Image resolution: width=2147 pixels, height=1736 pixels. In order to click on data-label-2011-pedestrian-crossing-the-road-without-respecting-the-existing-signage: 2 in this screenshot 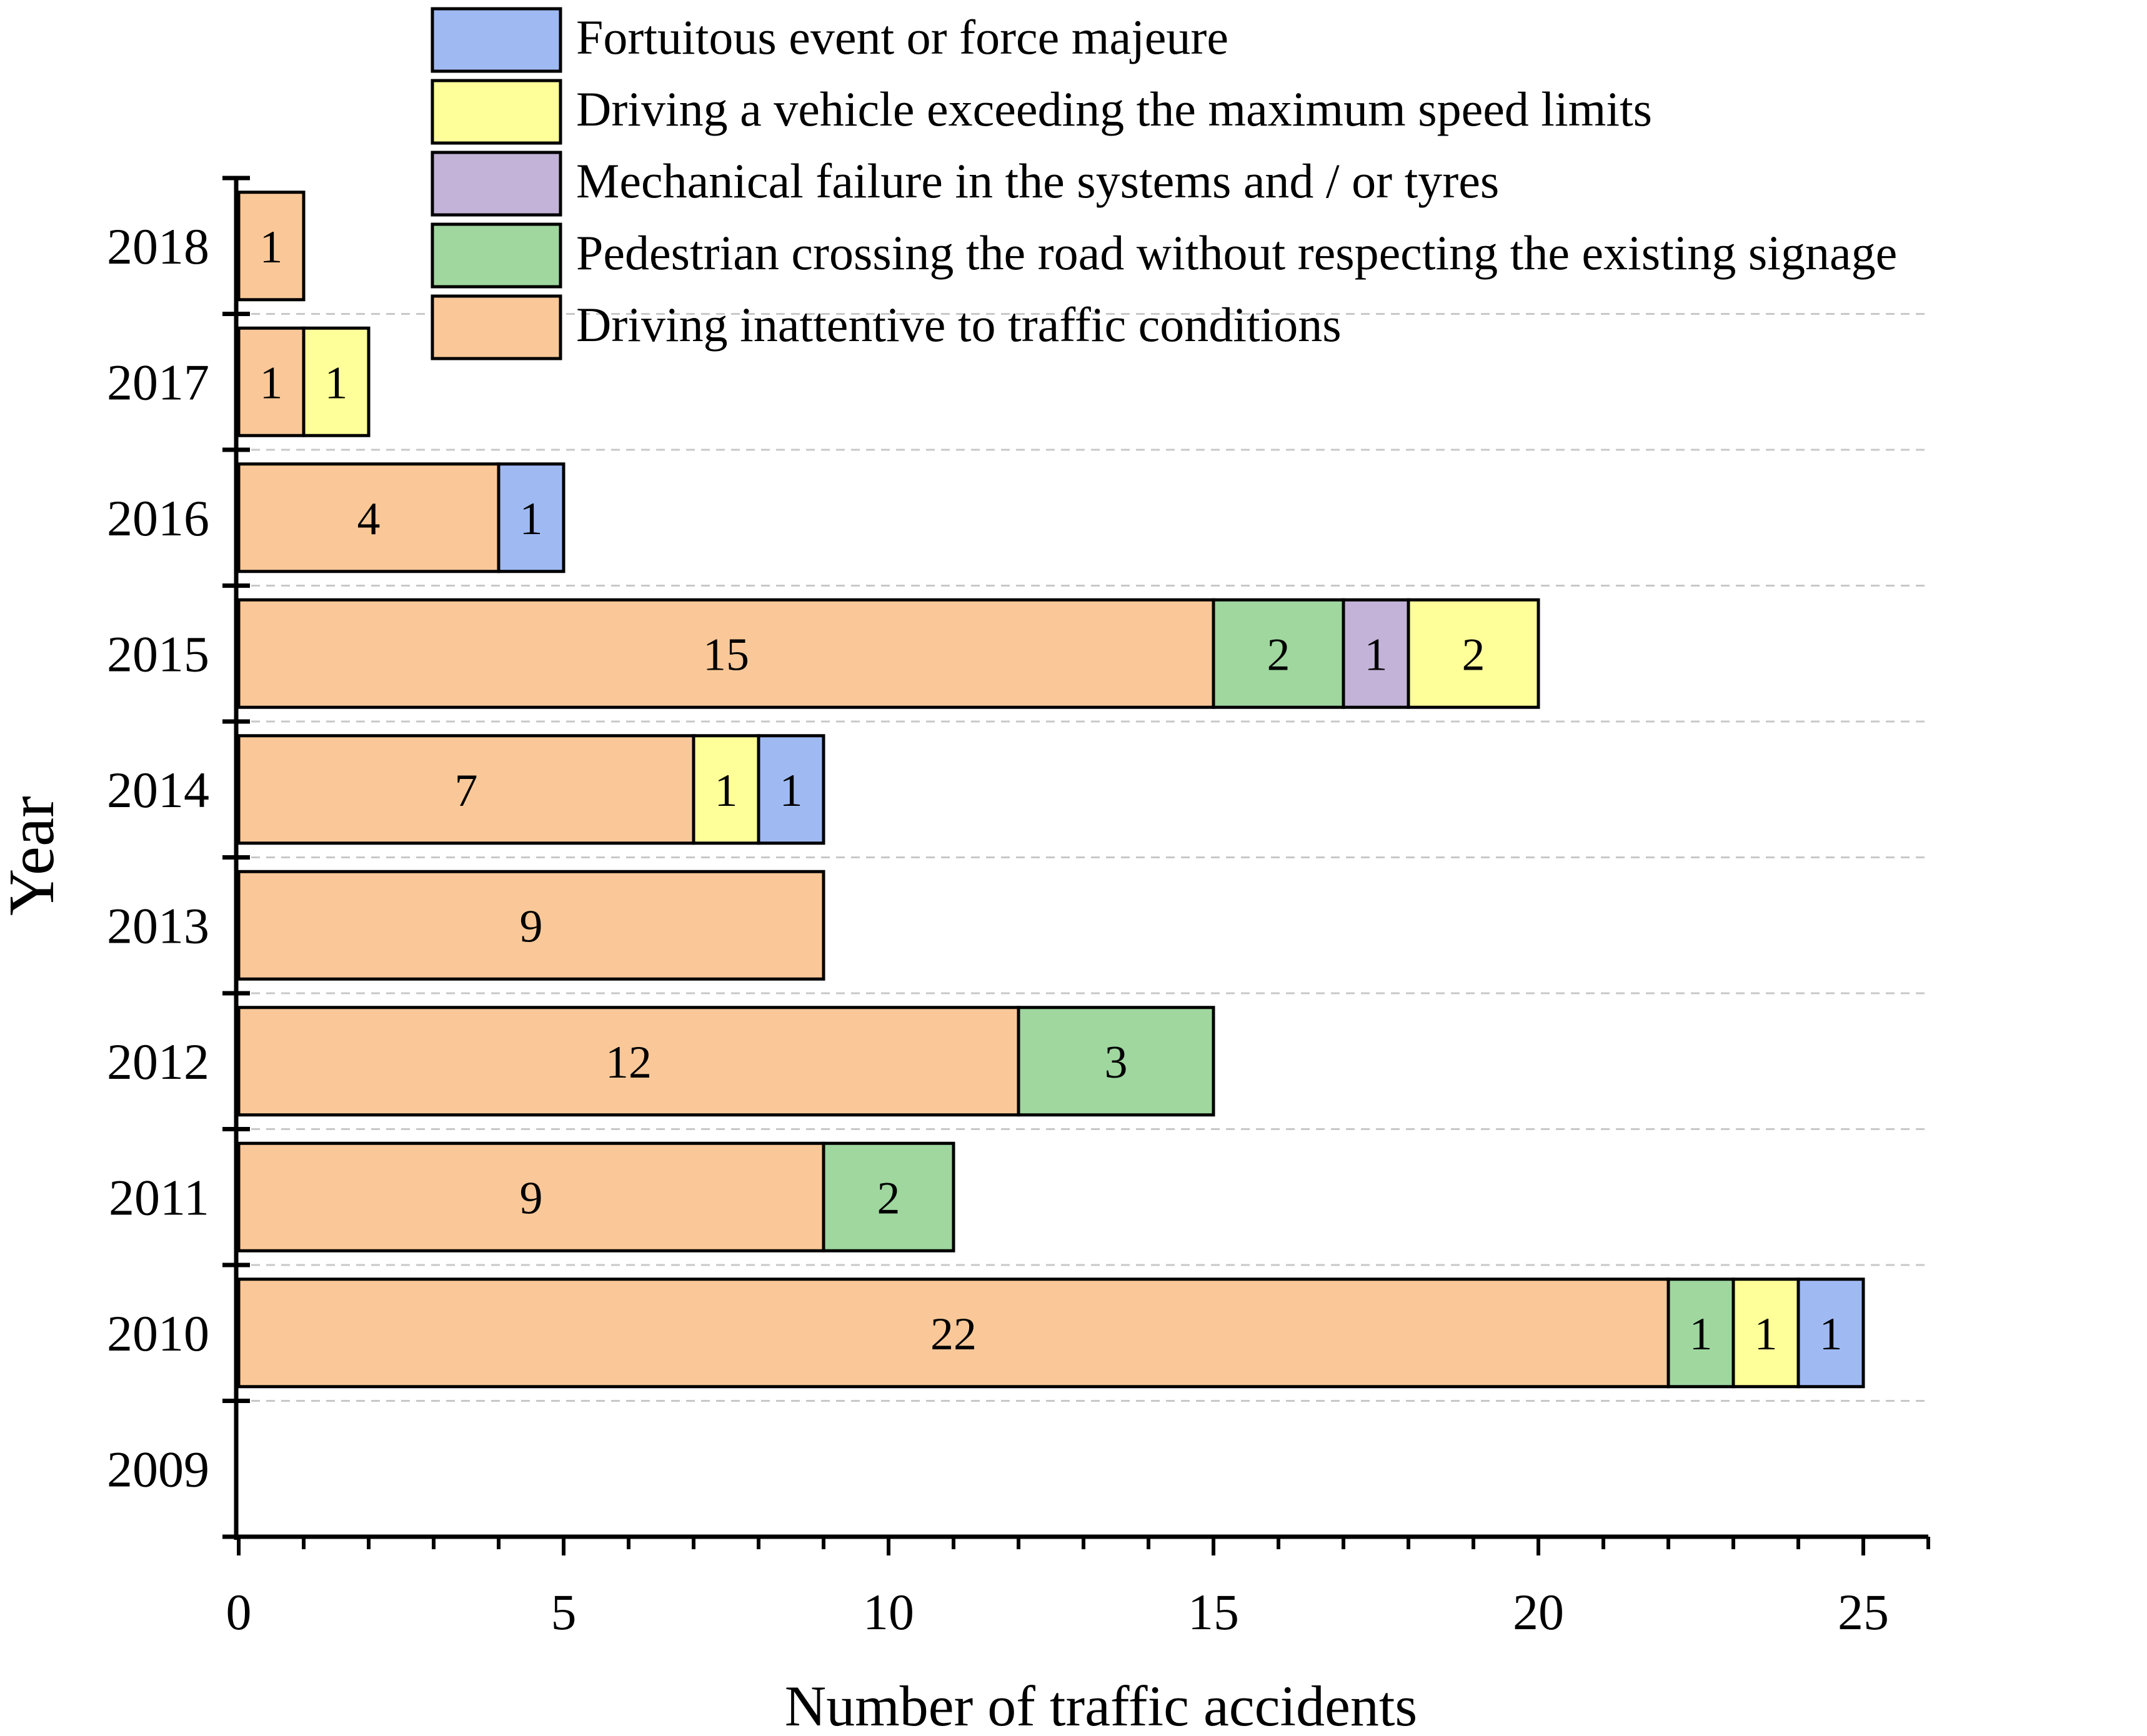, I will do `click(889, 1198)`.